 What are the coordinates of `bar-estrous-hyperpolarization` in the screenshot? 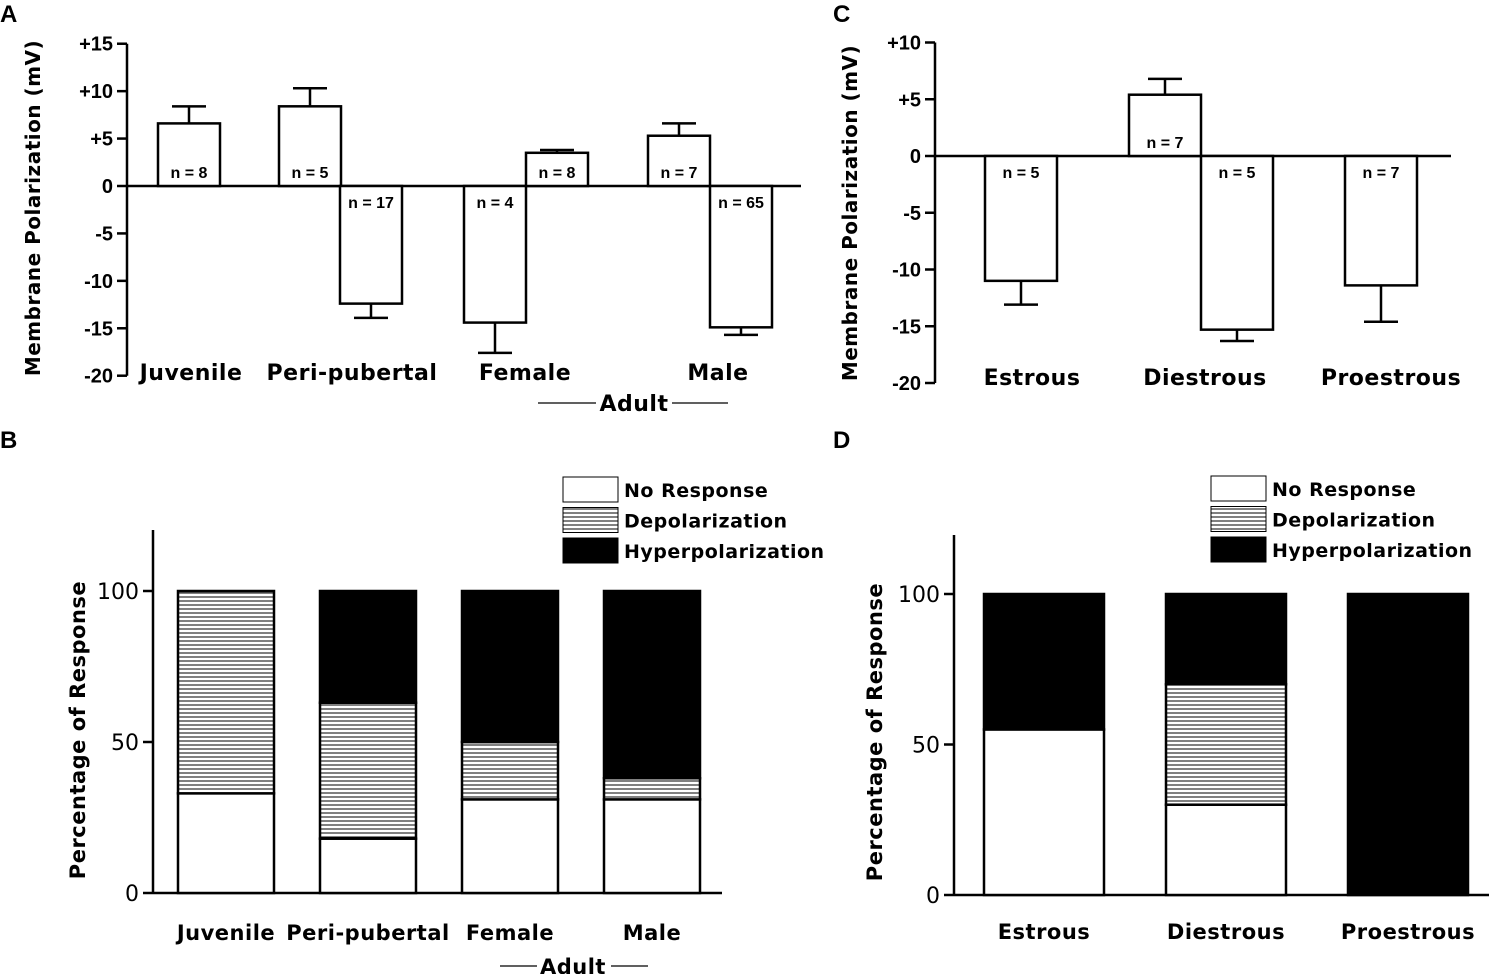 It's located at (1021, 218).